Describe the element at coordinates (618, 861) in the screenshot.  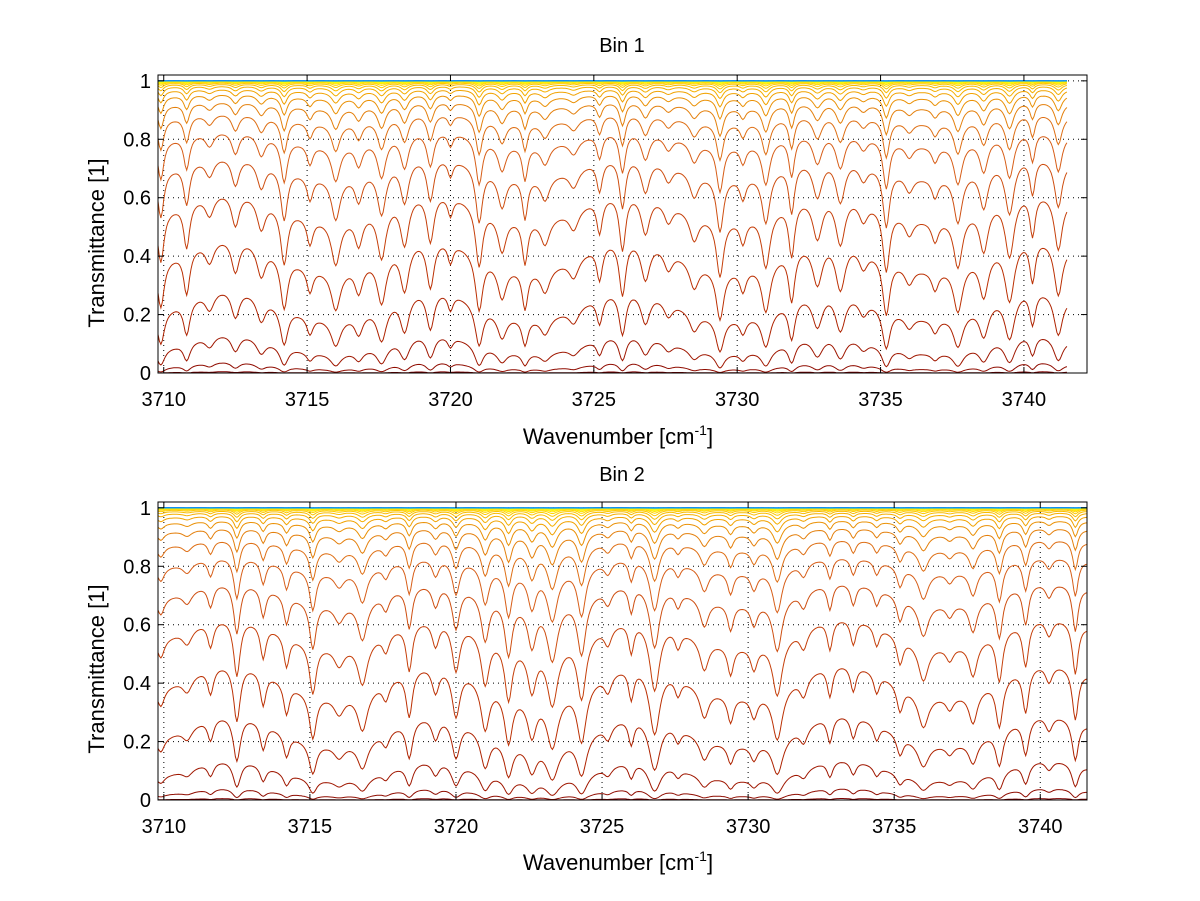
I see `bin-2-x-axis-label: Wavenumber [cm-1]` at that location.